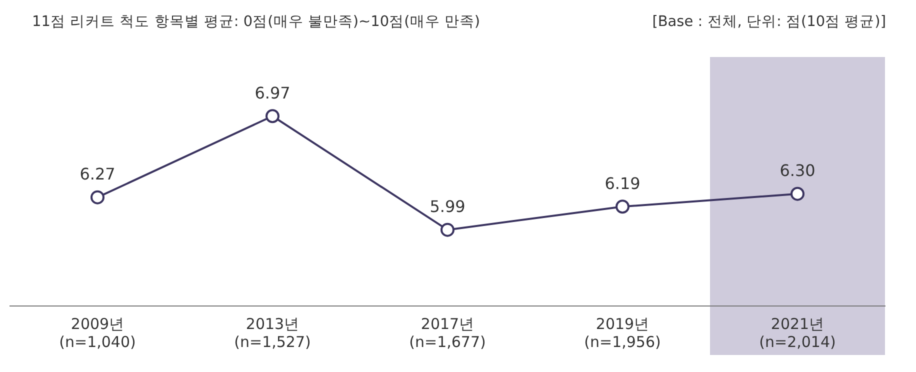 The image size is (916, 372). I want to click on x-tick-label: 2019년 (n=1,956), so click(622, 332).